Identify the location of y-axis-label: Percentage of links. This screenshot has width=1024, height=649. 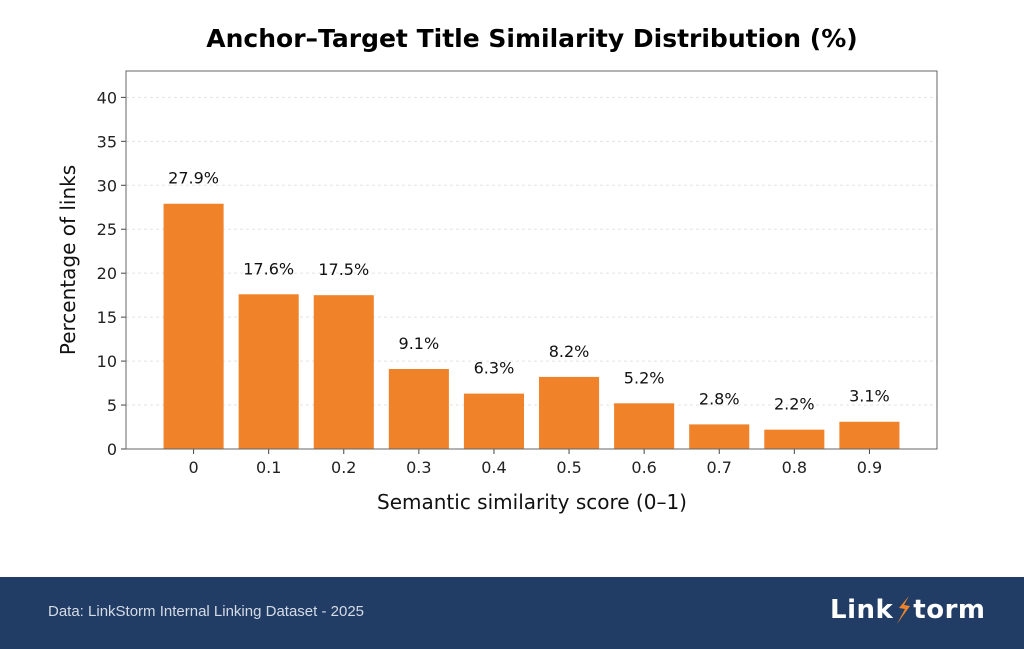
(68, 260).